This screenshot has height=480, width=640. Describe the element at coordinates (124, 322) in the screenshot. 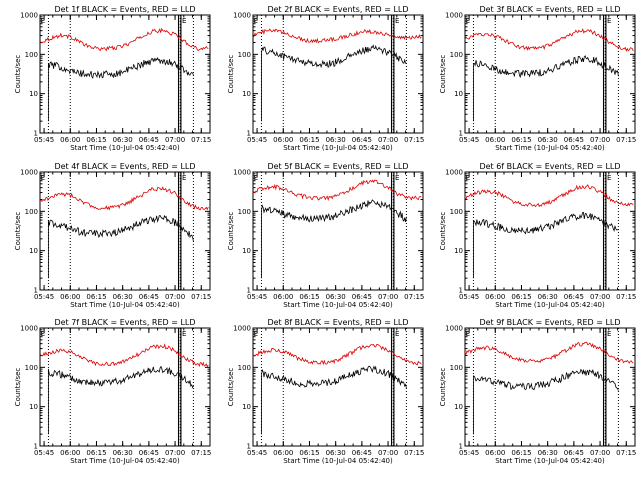

I see `chart-title: Det 7f BLACK = Events, RED = LLD` at that location.